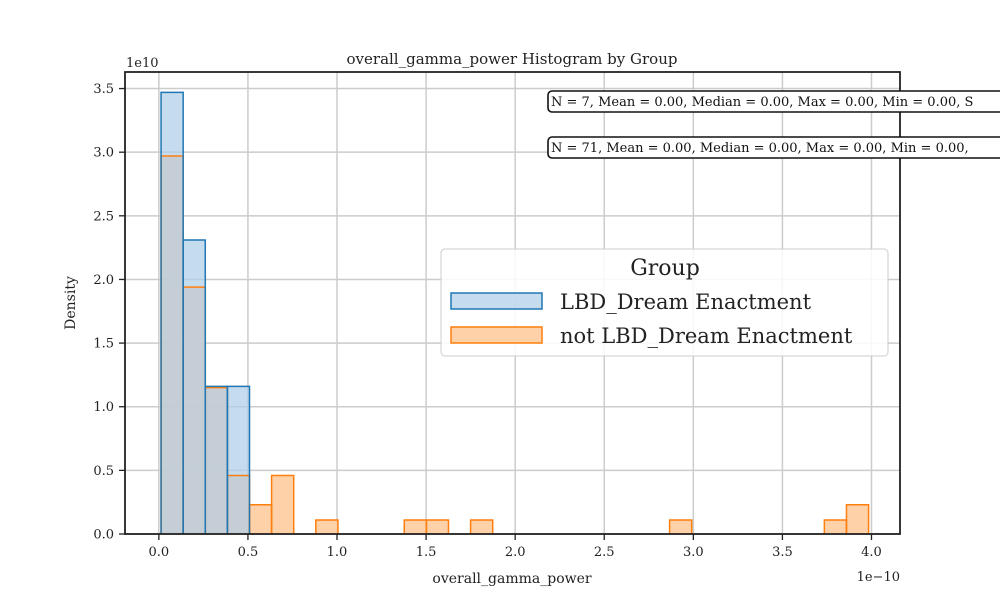 This screenshot has height=600, width=1000. I want to click on y-tick-label: 3.0, so click(103, 153).